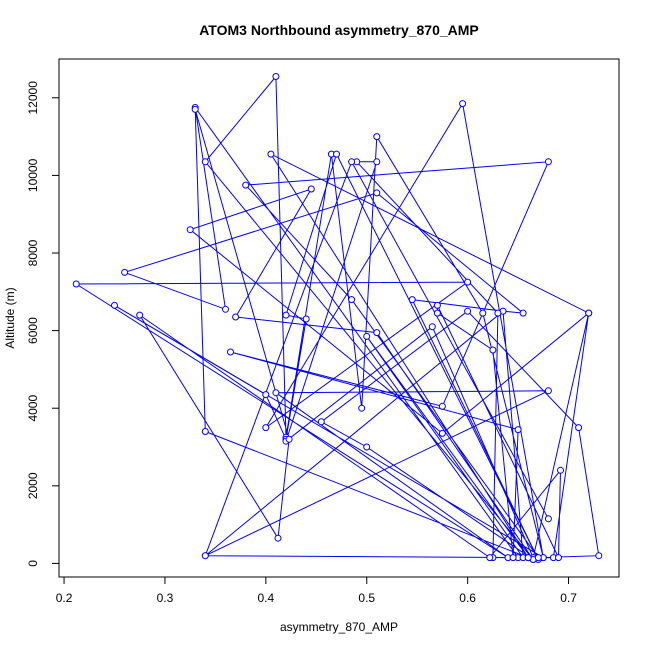 The height and width of the screenshot is (650, 650). I want to click on y-axis-label: Altitude (m), so click(10, 317).